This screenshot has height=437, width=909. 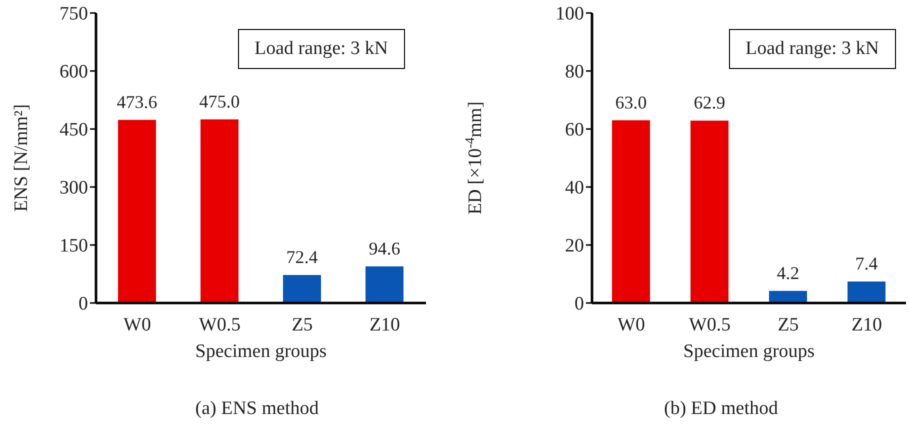 I want to click on data-label: 475.0, so click(x=219, y=101).